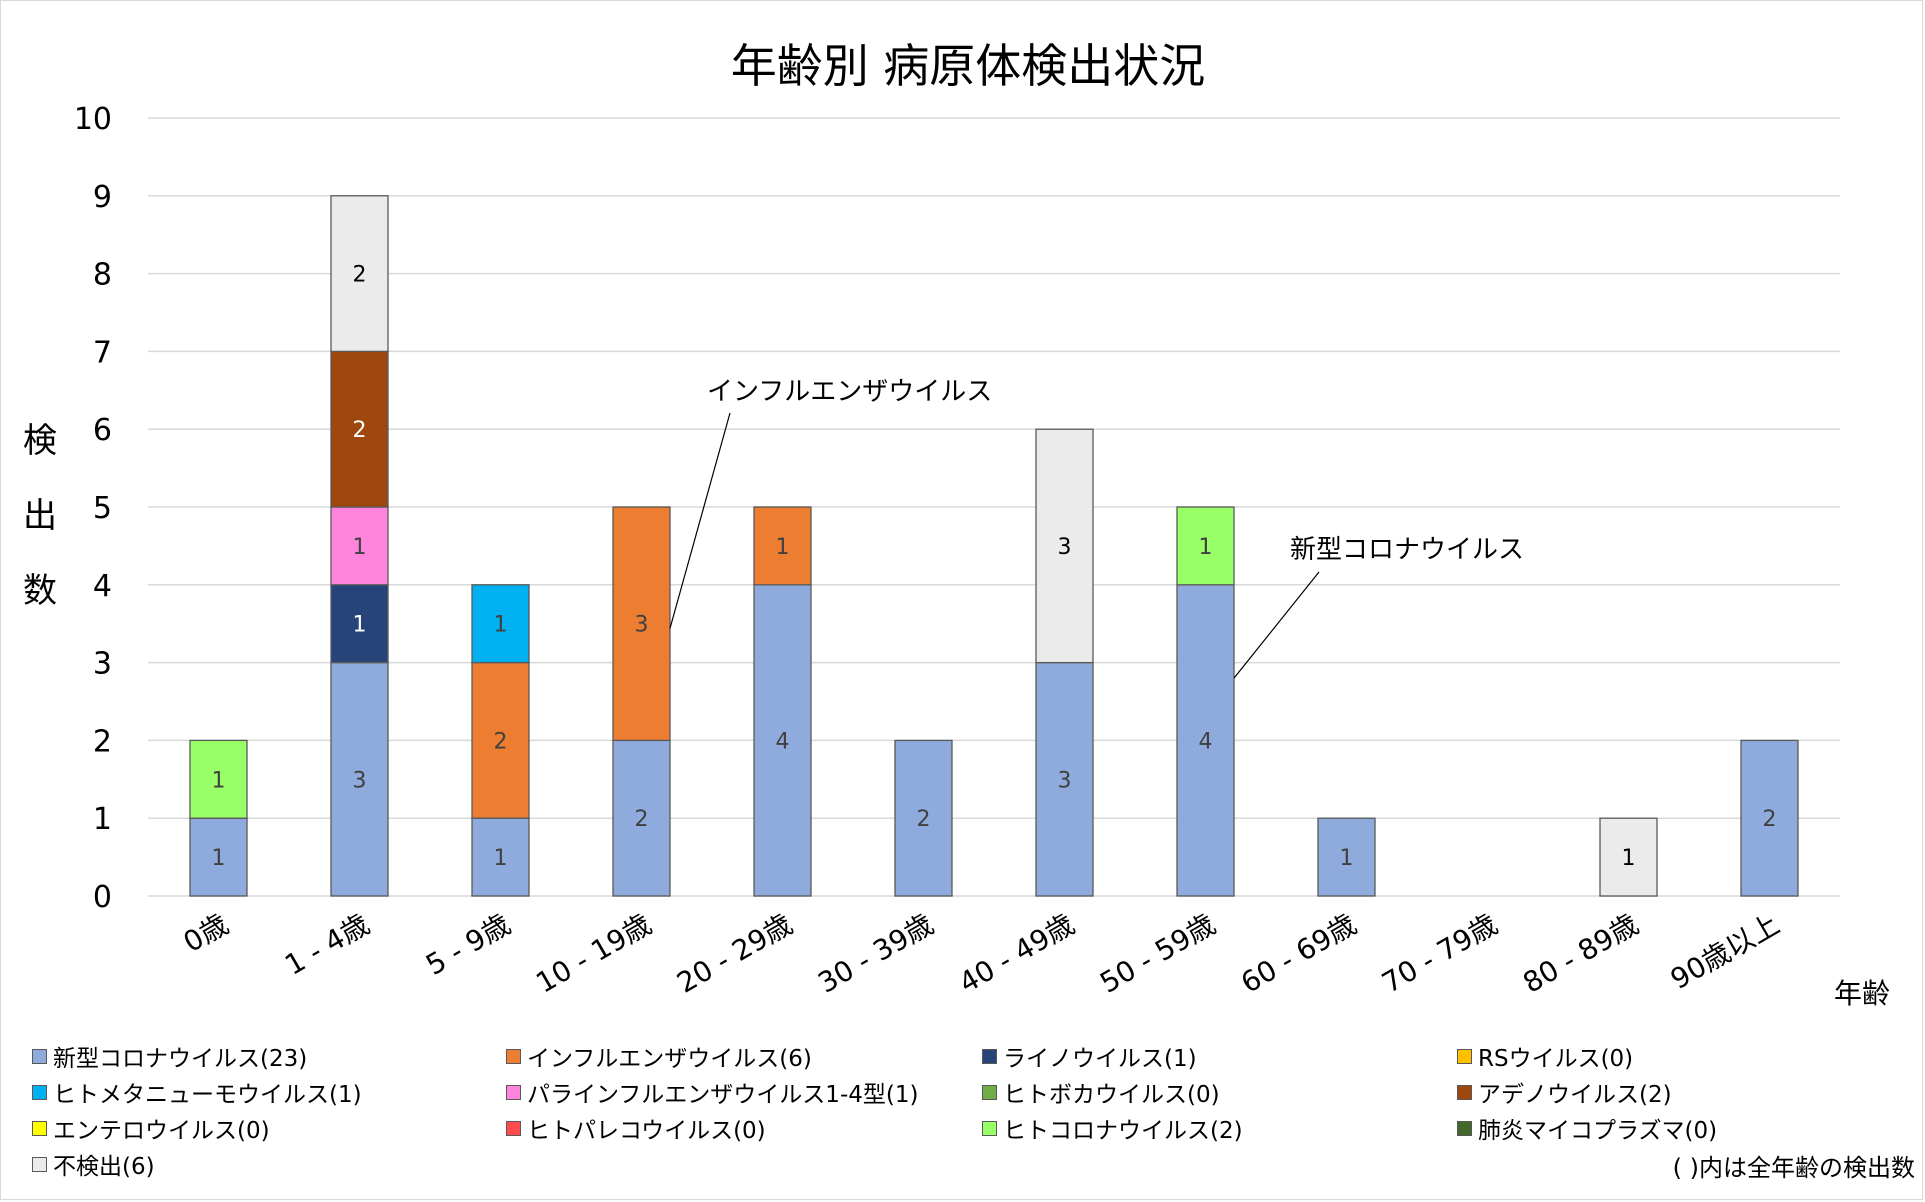 Image resolution: width=1925 pixels, height=1202 pixels. What do you see at coordinates (207, 1095) in the screenshot?
I see `legend-label: ヒトメタニューモウイルス(1)` at bounding box center [207, 1095].